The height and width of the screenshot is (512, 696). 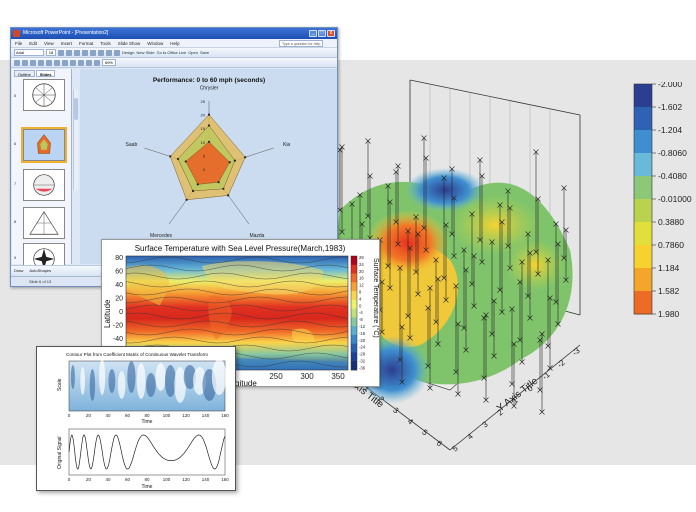 What do you see at coordinates (117, 52) in the screenshot?
I see `font-color-icon` at bounding box center [117, 52].